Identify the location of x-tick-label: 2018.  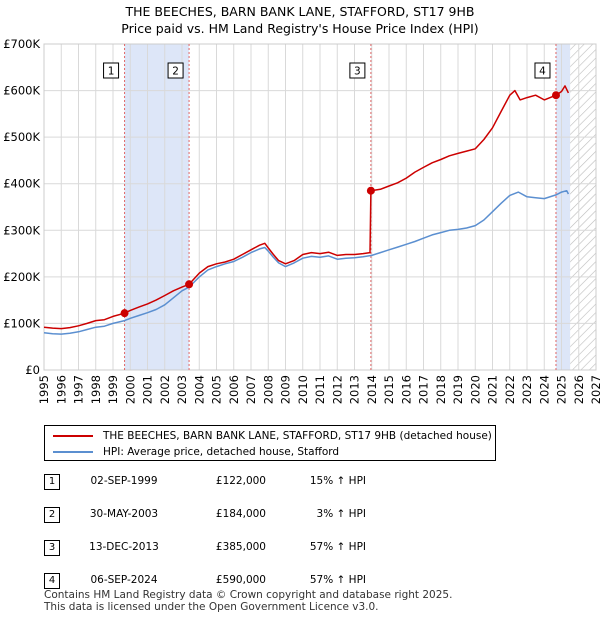
(441, 389).